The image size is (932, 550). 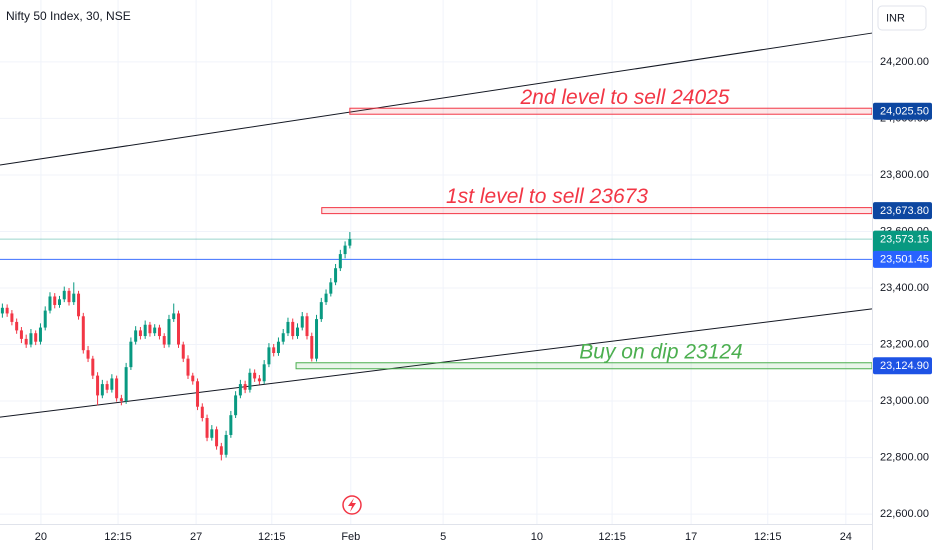 I want to click on price-badge-label: 23,501.45, so click(x=904, y=260).